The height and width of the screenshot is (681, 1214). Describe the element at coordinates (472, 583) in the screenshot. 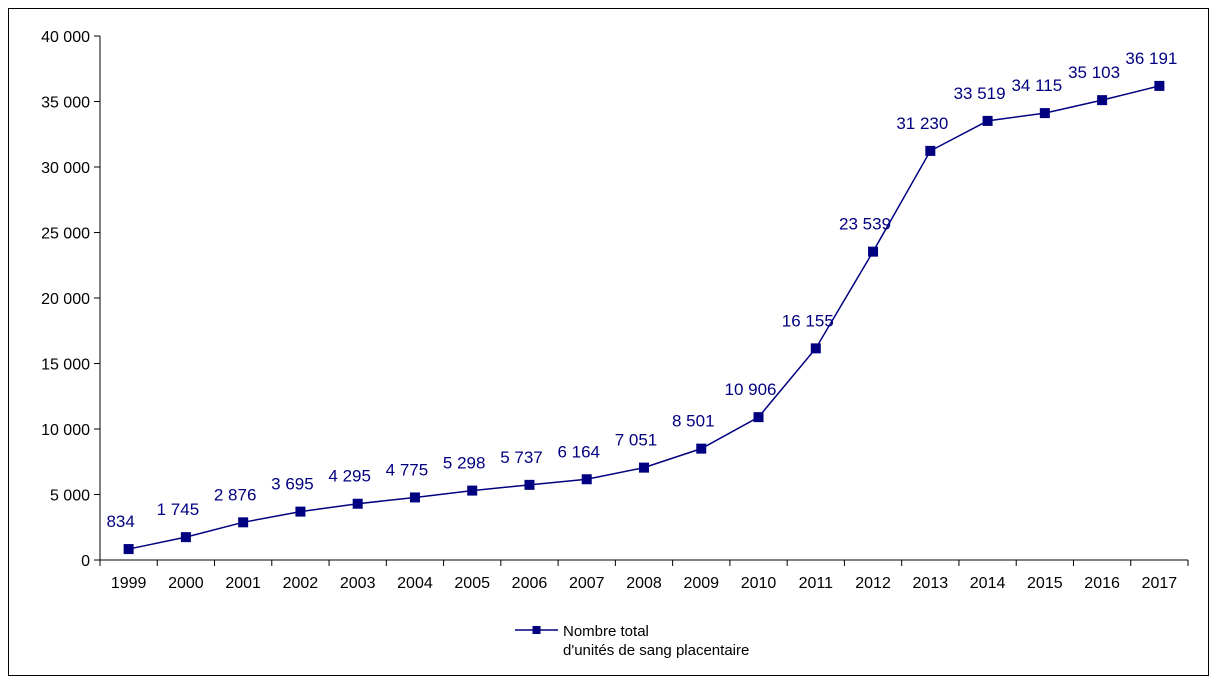

I see `x-tick-label: 2005` at that location.